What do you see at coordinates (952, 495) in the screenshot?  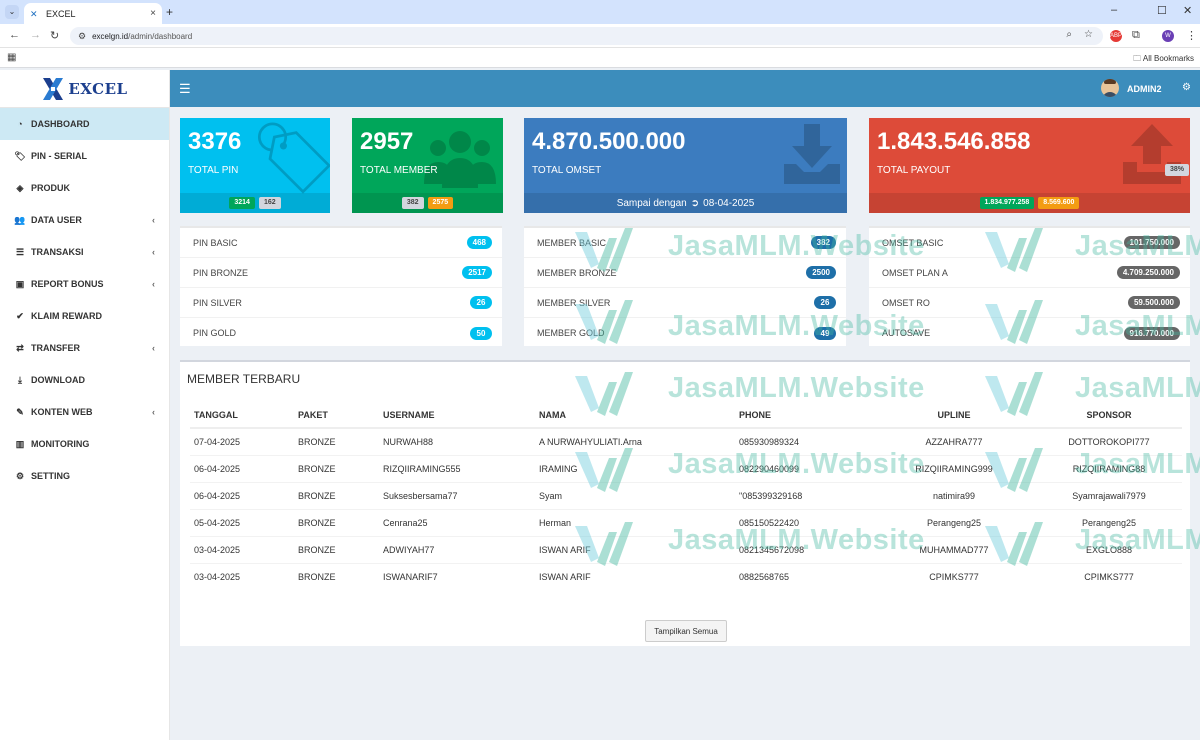 I see `cell-upline: natimira99` at bounding box center [952, 495].